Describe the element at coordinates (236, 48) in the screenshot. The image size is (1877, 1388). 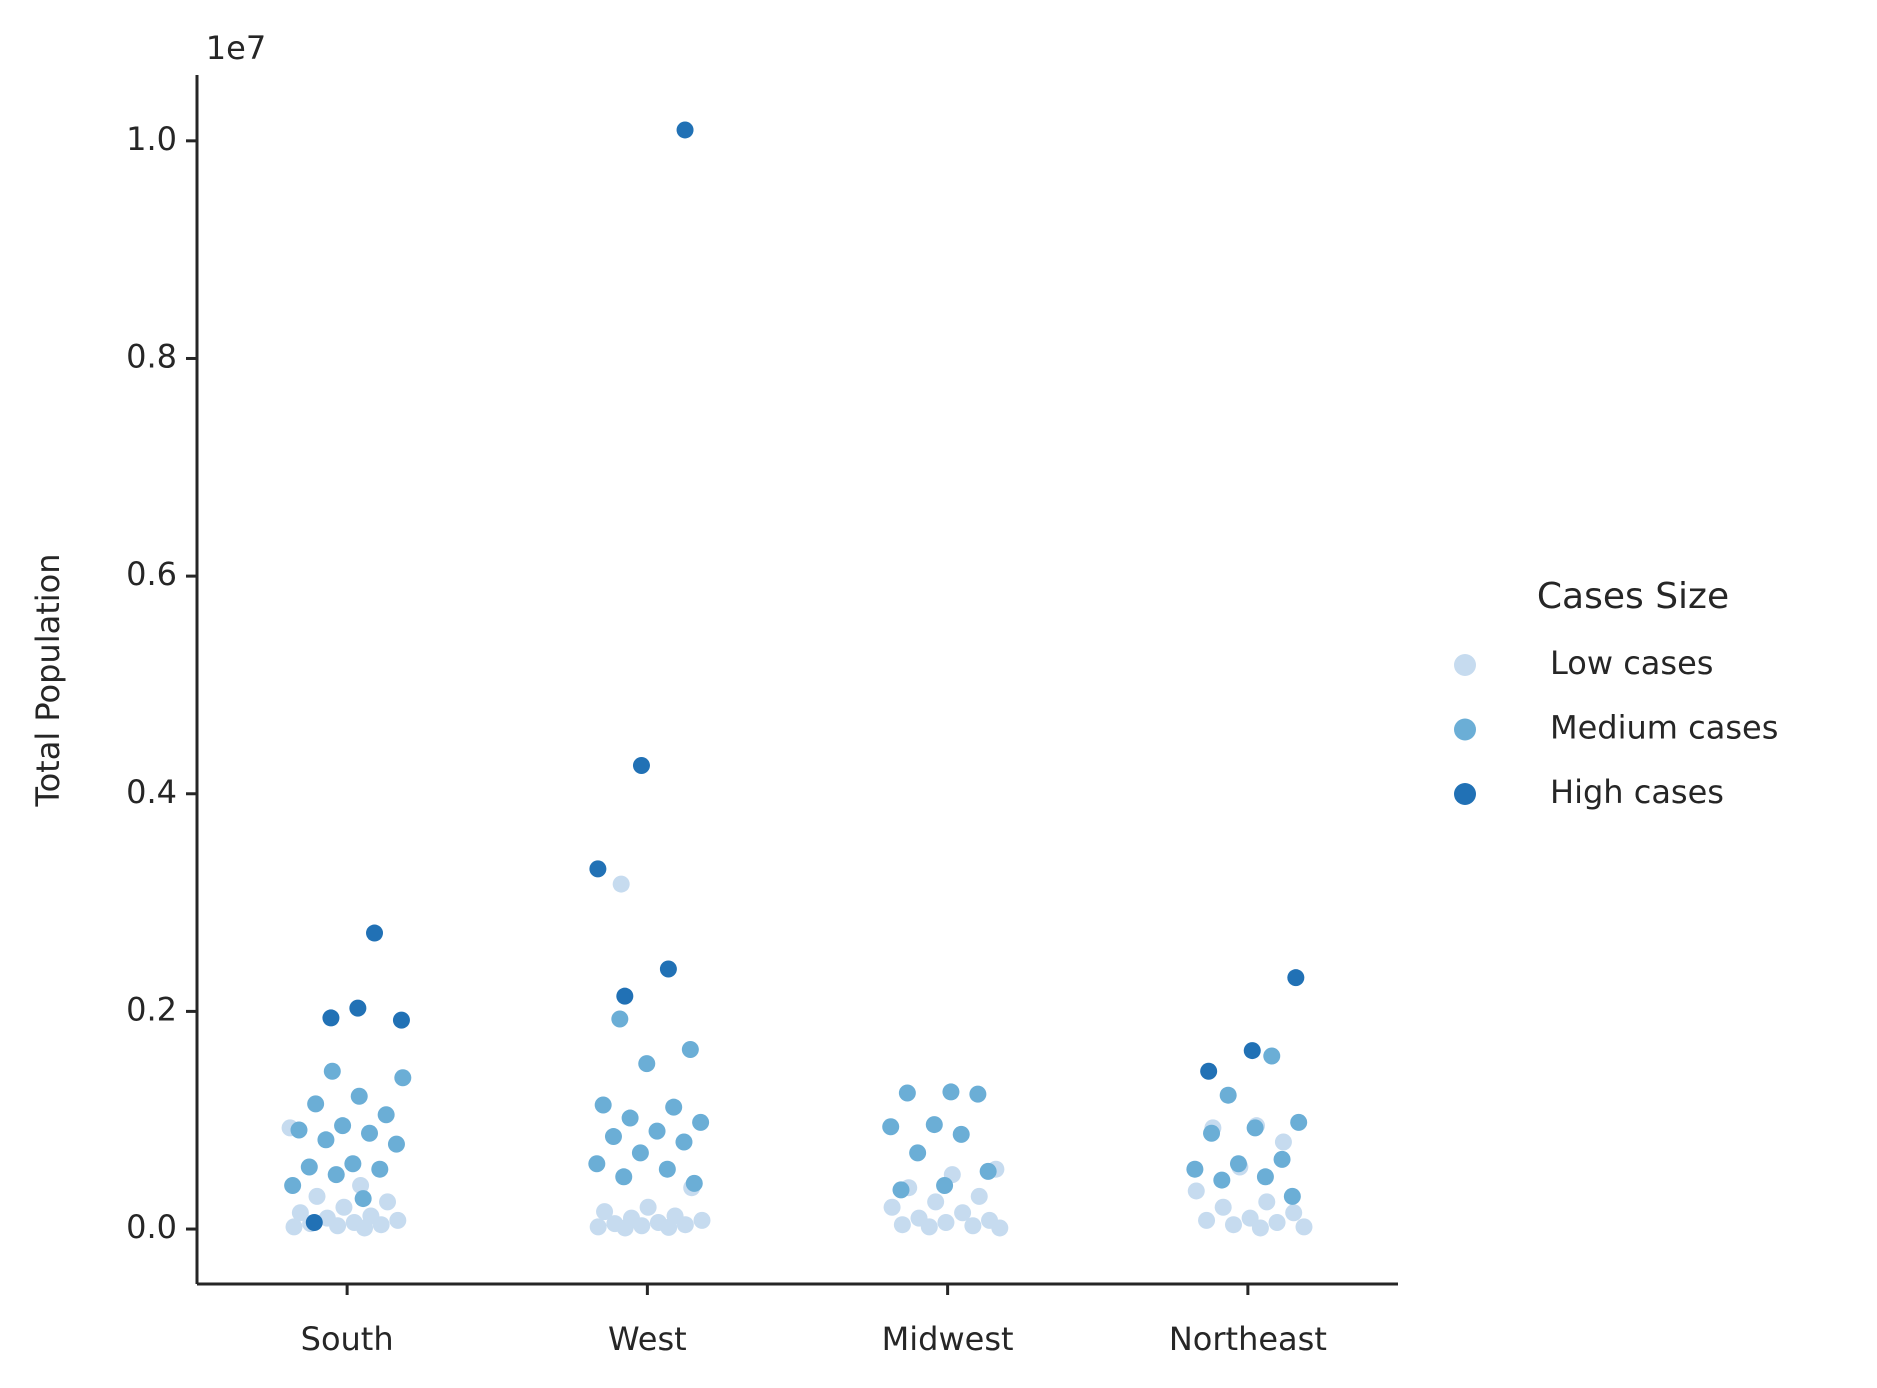
I see `y-offset-label: 1e7` at that location.